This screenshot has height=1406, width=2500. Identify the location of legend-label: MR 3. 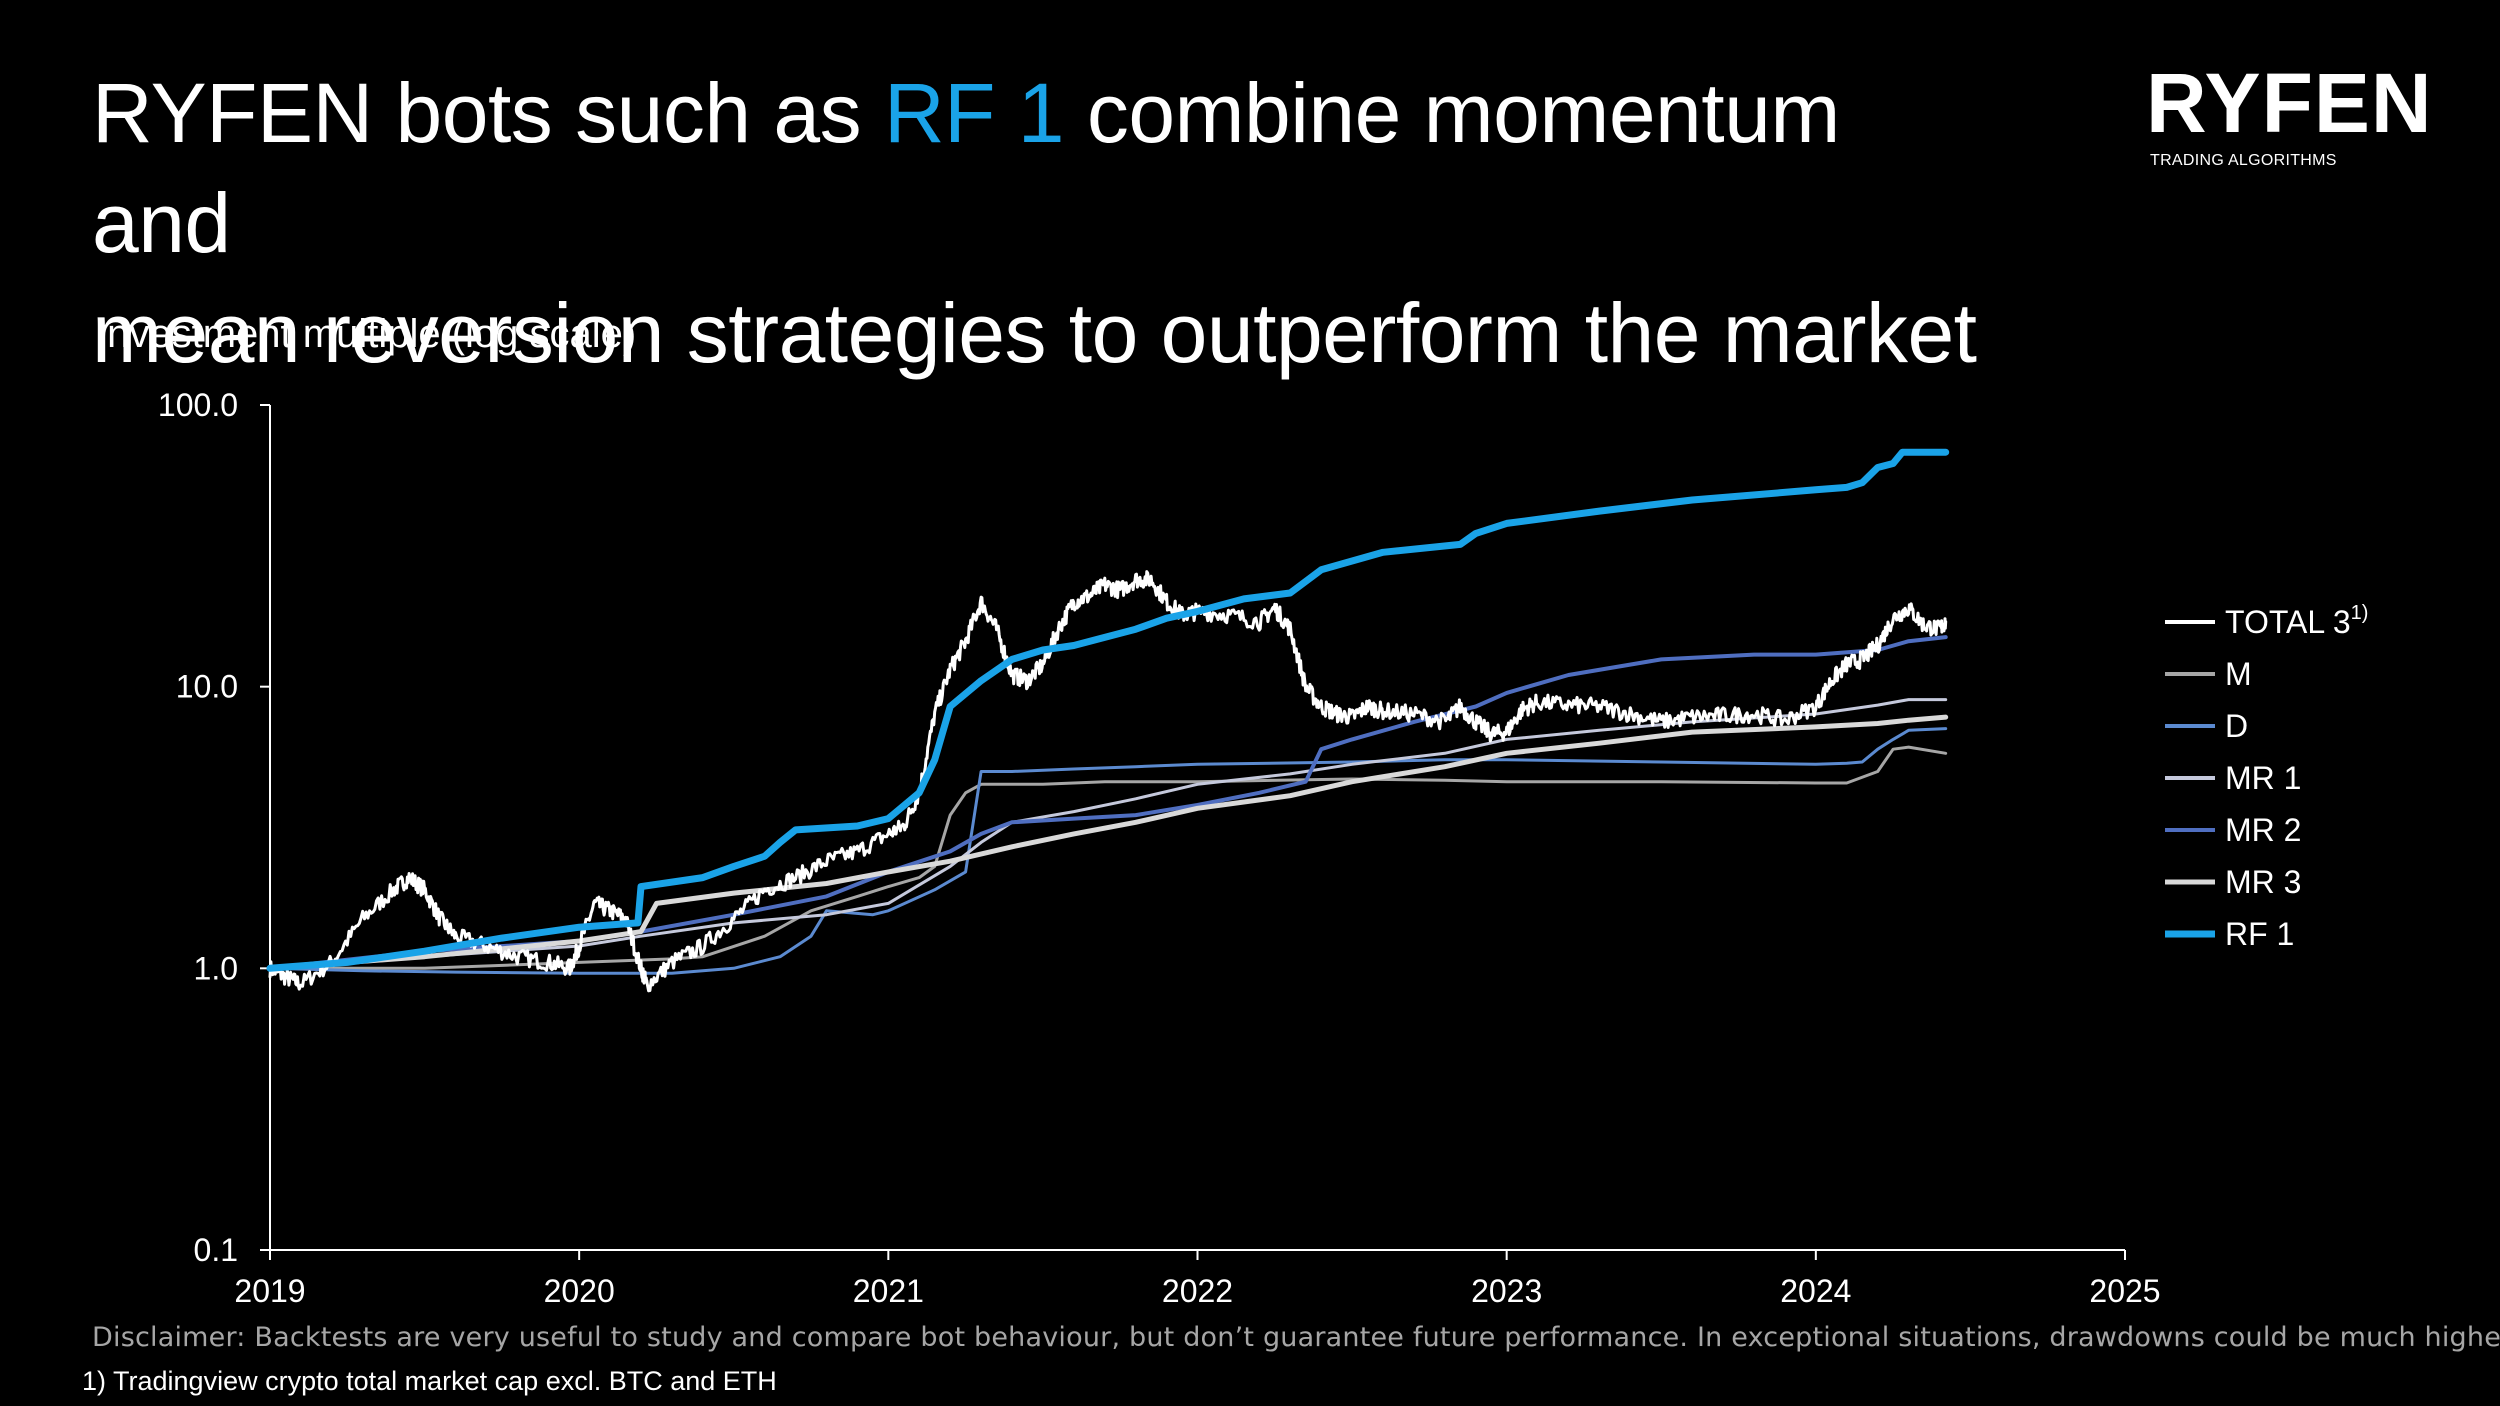
(2263, 882).